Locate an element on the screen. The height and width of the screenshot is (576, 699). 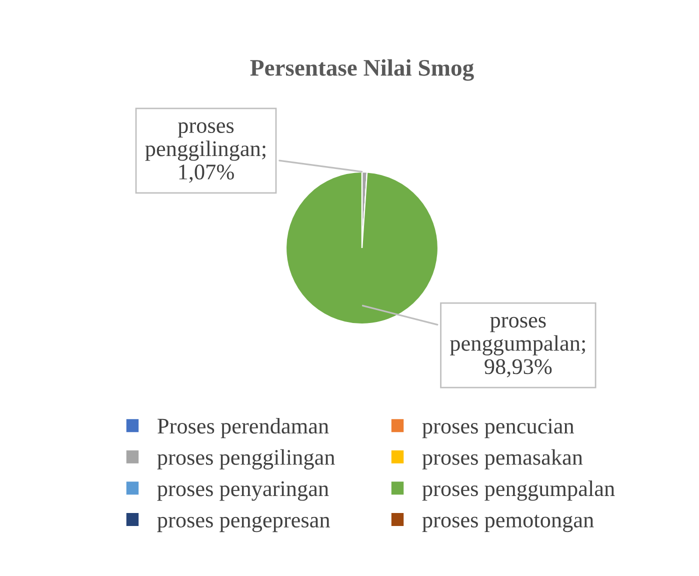
pie-slice is located at coordinates (362, 248).